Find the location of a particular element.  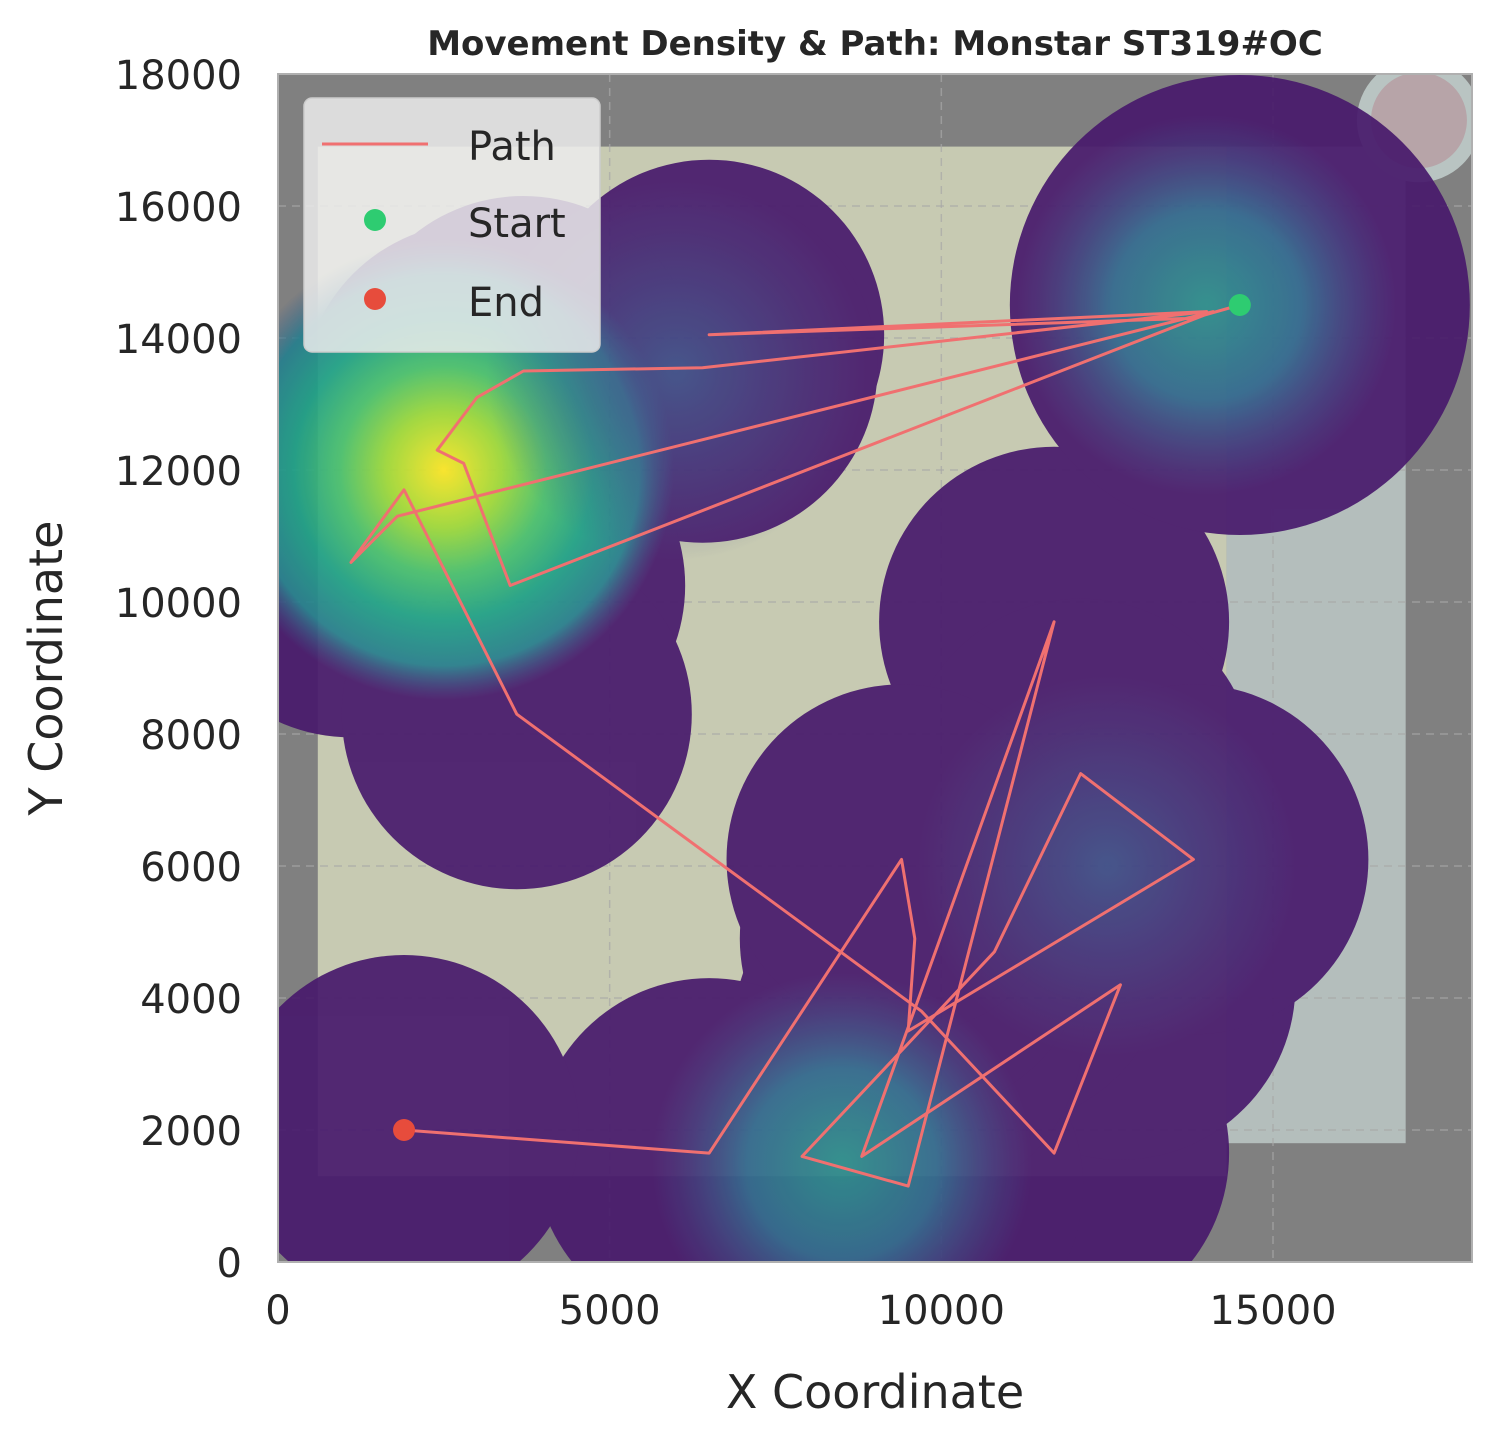

end-point is located at coordinates (404, 1130).